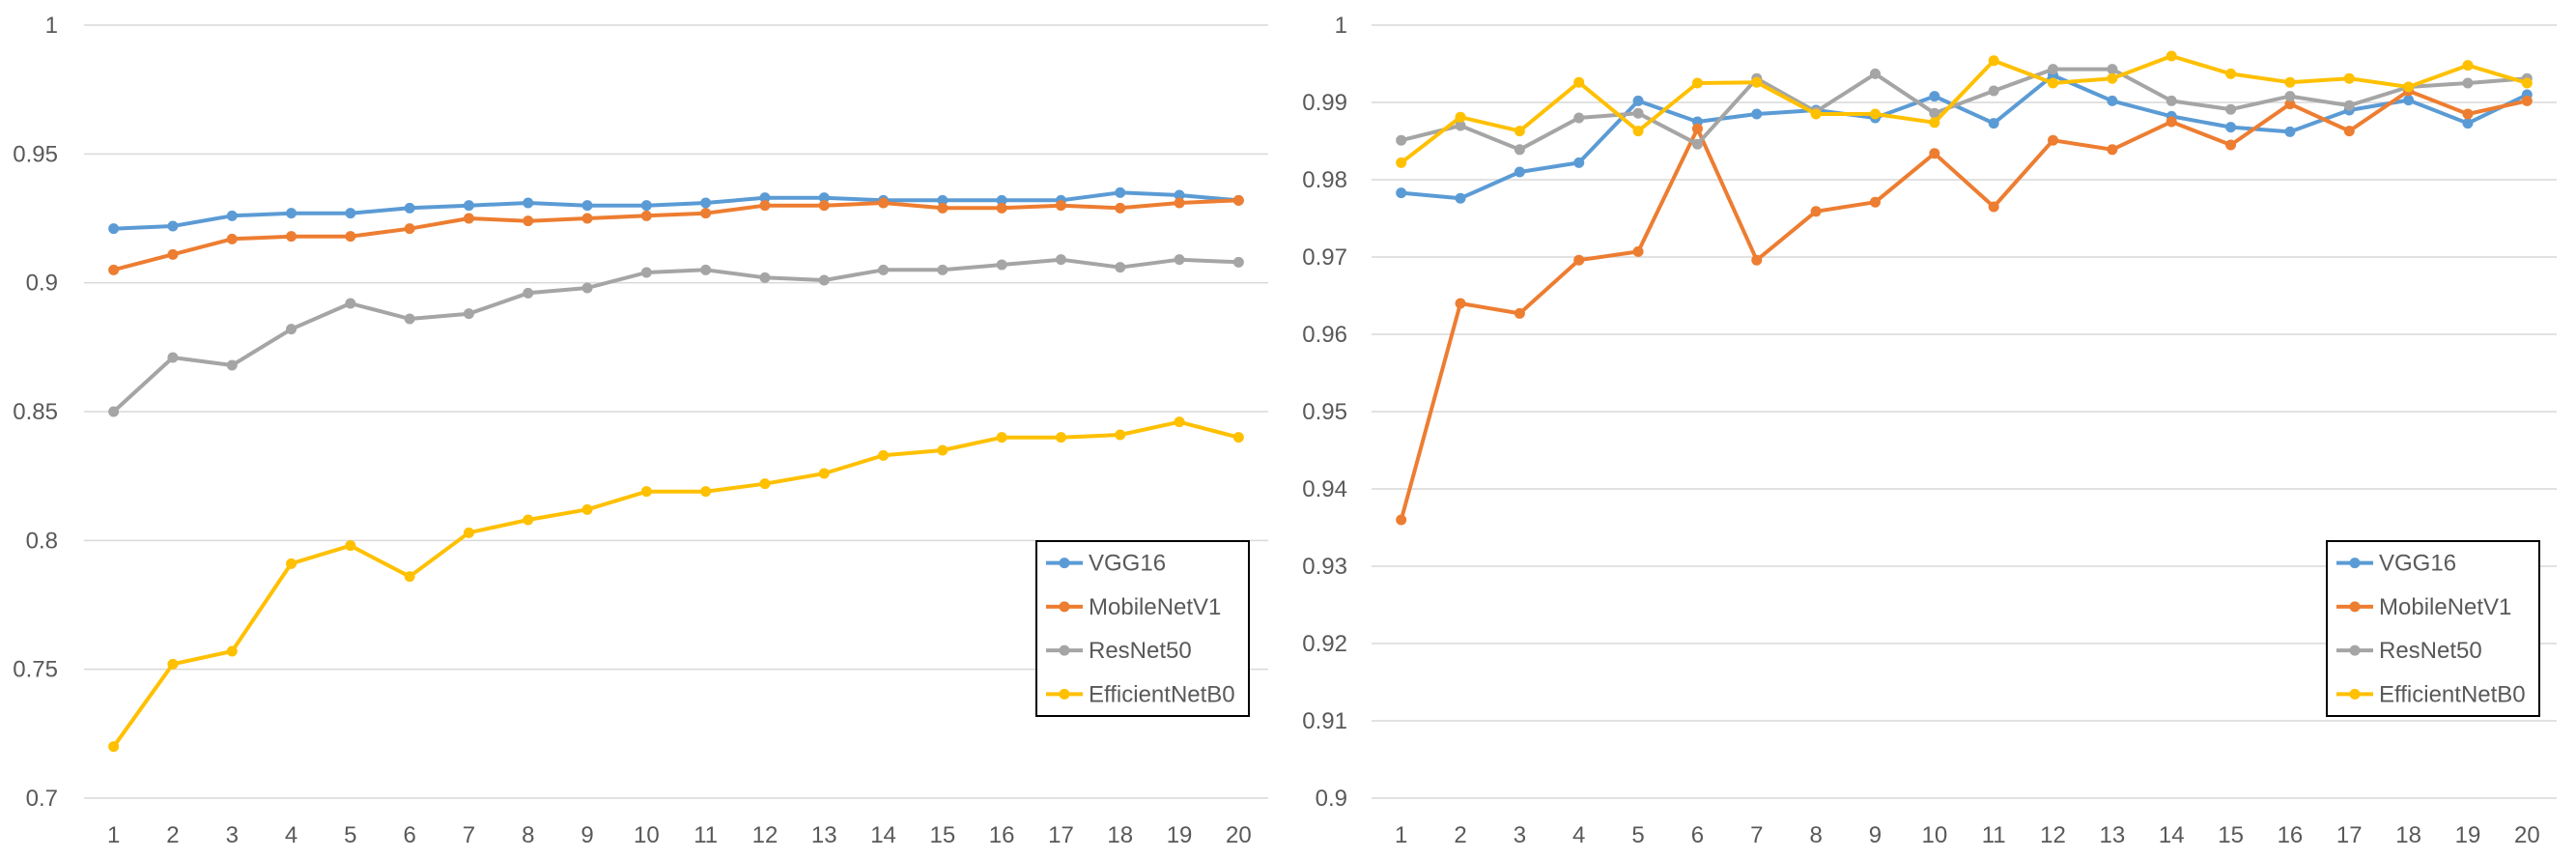 The width and height of the screenshot is (2576, 859). I want to click on y-axis-tick-labels: 0.9 0.91 0.92 0.93 0.94 0.95 0.96 0.97 0.98 0.99 1, so click(1324, 412).